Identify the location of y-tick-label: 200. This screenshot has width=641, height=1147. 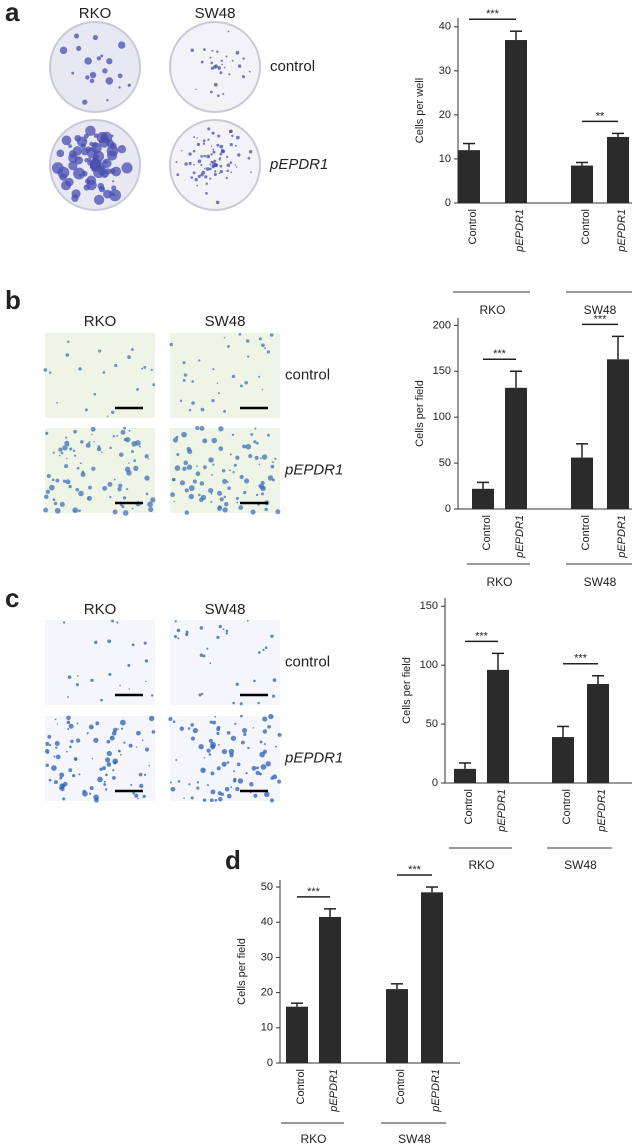
(442, 325).